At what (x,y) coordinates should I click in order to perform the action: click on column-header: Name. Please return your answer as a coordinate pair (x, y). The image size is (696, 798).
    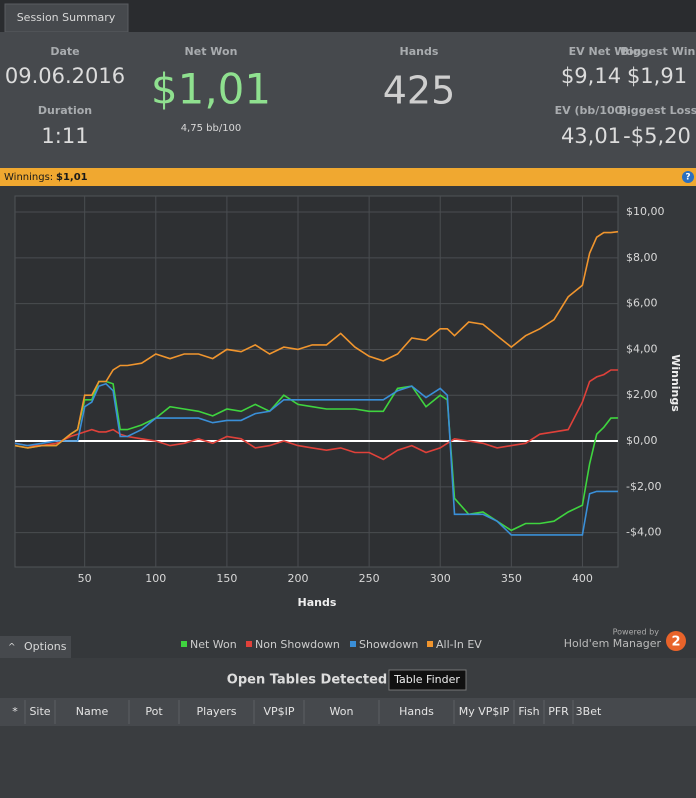
    Looking at the image, I should click on (92, 711).